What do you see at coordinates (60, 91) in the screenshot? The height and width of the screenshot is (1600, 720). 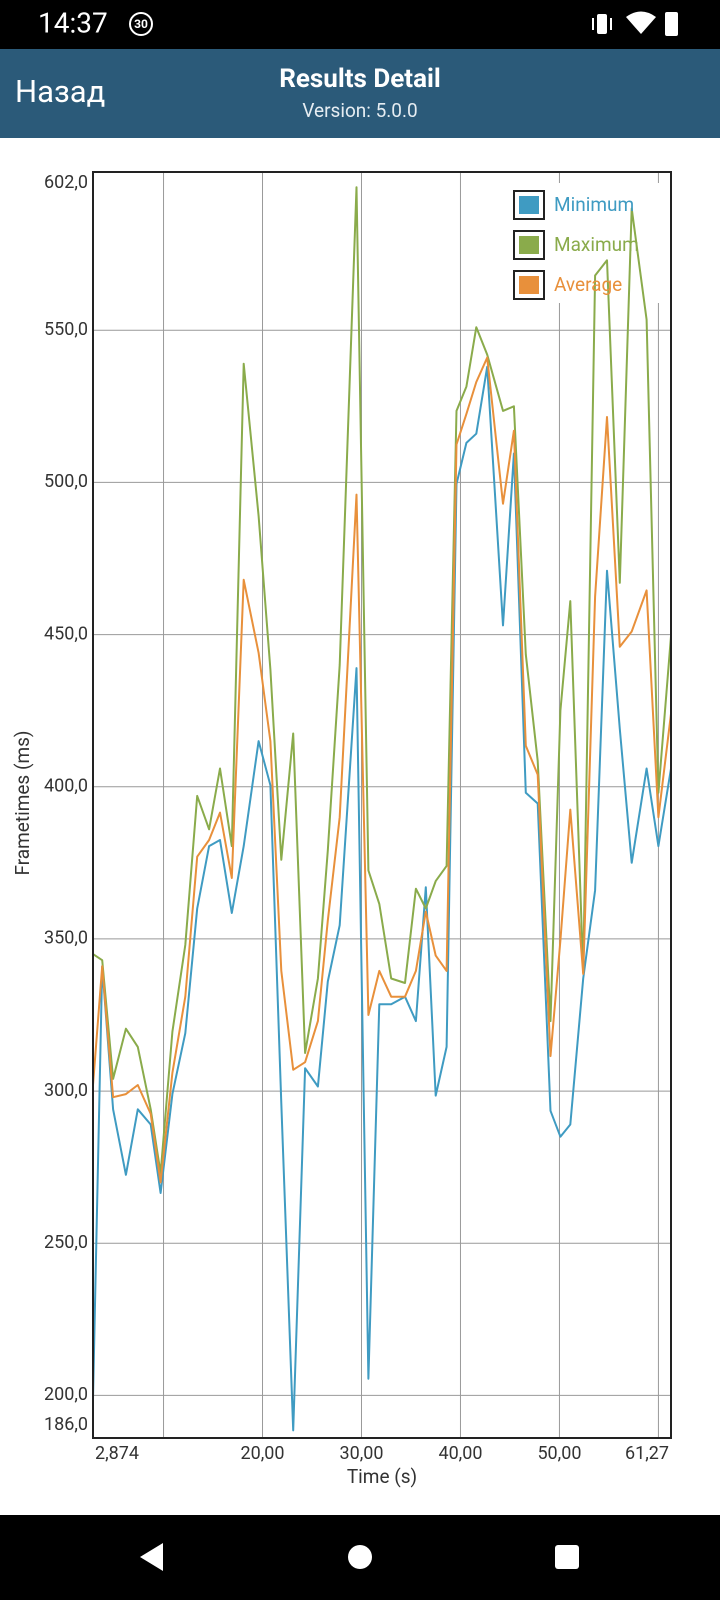 I see `back-button: Назад` at bounding box center [60, 91].